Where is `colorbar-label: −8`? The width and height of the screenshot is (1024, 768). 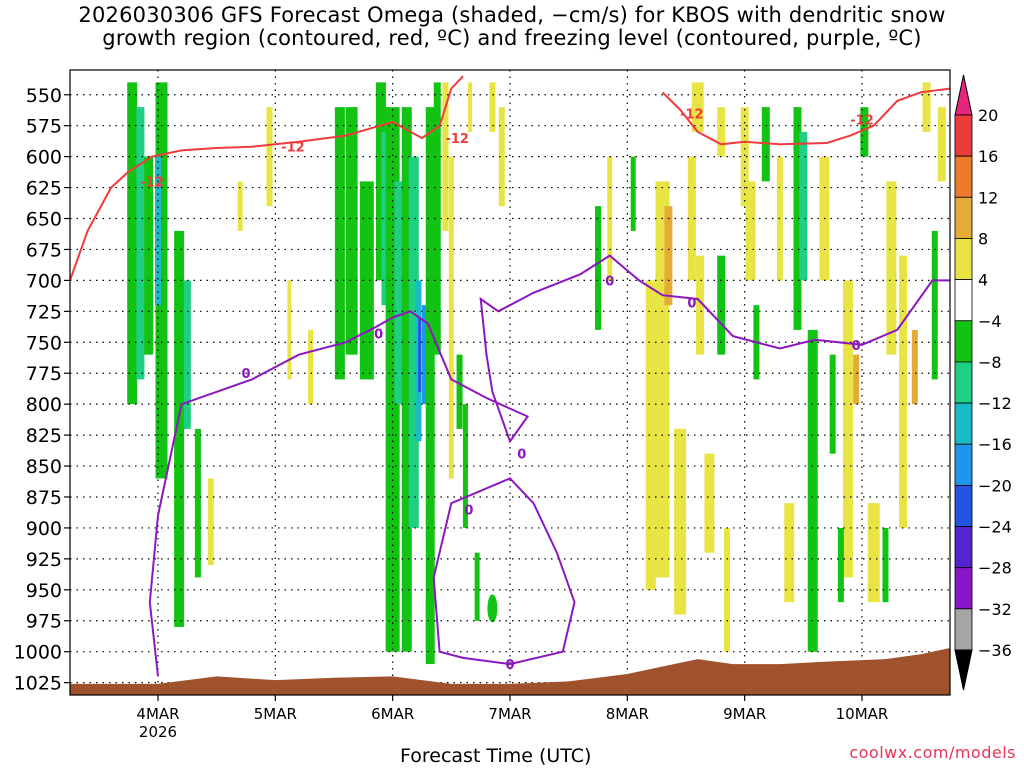 colorbar-label: −8 is located at coordinates (990, 362).